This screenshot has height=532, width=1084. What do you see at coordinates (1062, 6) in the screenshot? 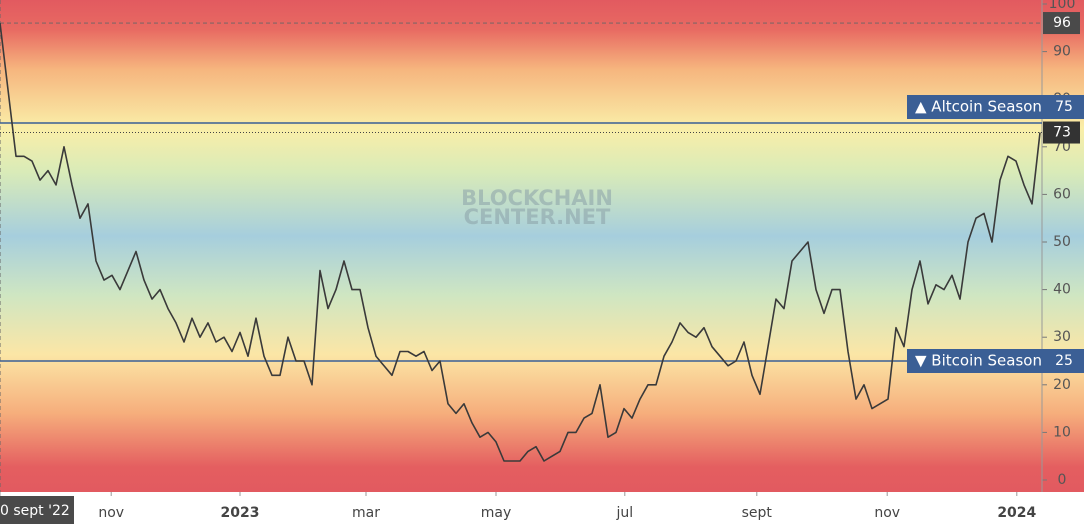
I see `y-tick-label: 100` at bounding box center [1062, 6].